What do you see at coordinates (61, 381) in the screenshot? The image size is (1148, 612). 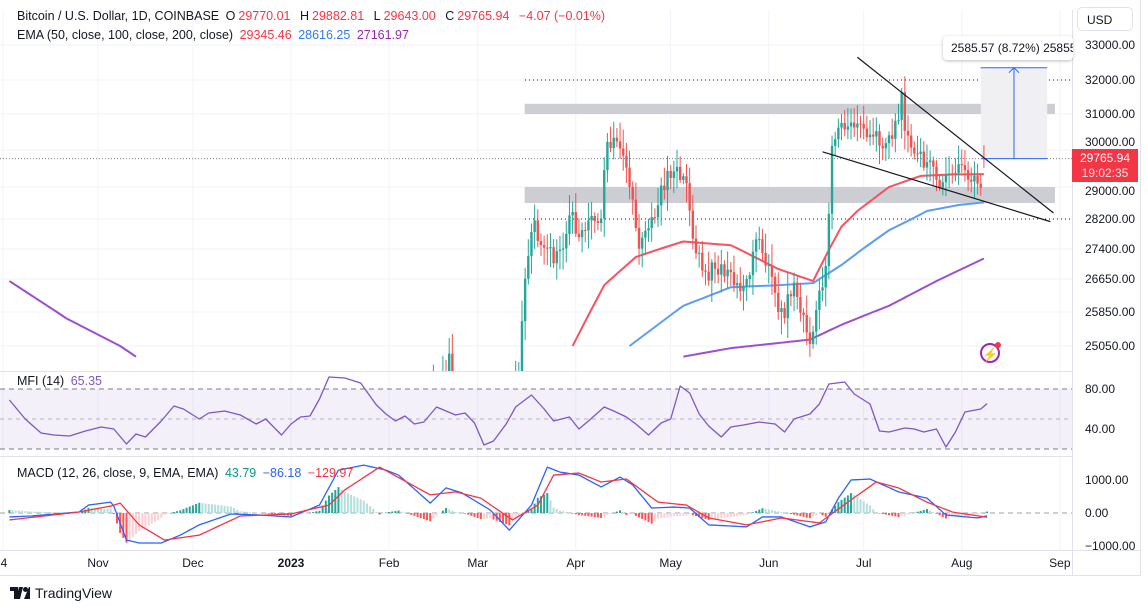 I see `mfi-legend: MFI (14) 65.35` at bounding box center [61, 381].